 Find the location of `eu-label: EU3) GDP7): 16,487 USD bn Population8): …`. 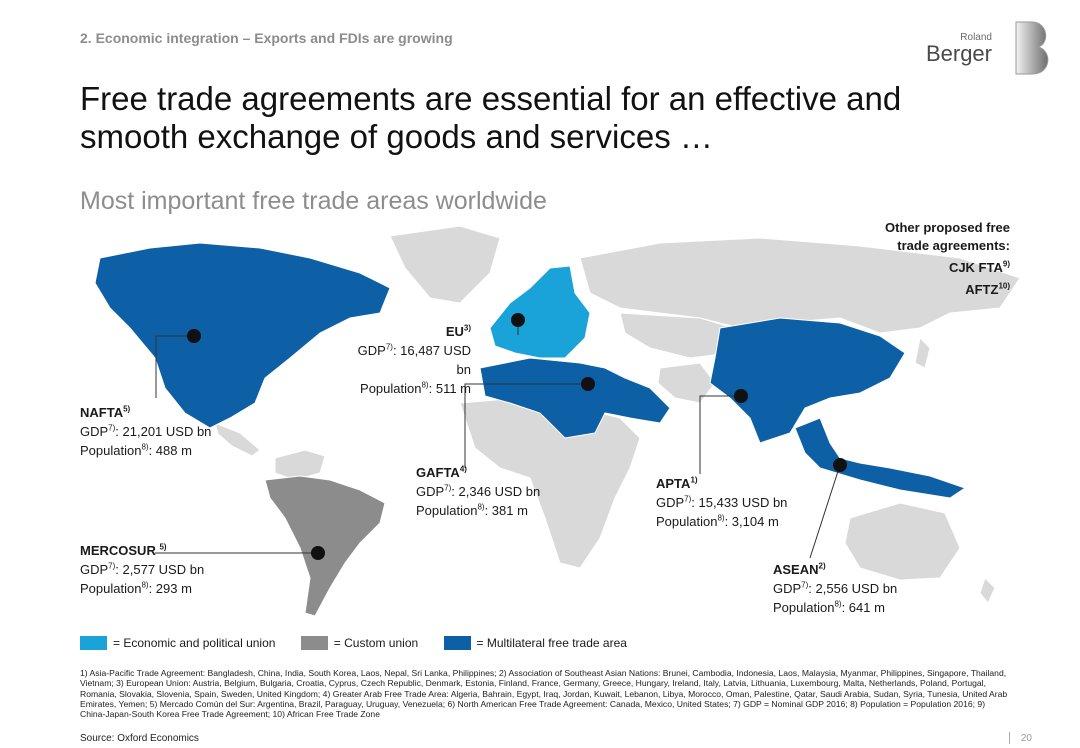

eu-label: EU3) GDP7): 16,487 USD bn Population8): … is located at coordinates (414, 359).